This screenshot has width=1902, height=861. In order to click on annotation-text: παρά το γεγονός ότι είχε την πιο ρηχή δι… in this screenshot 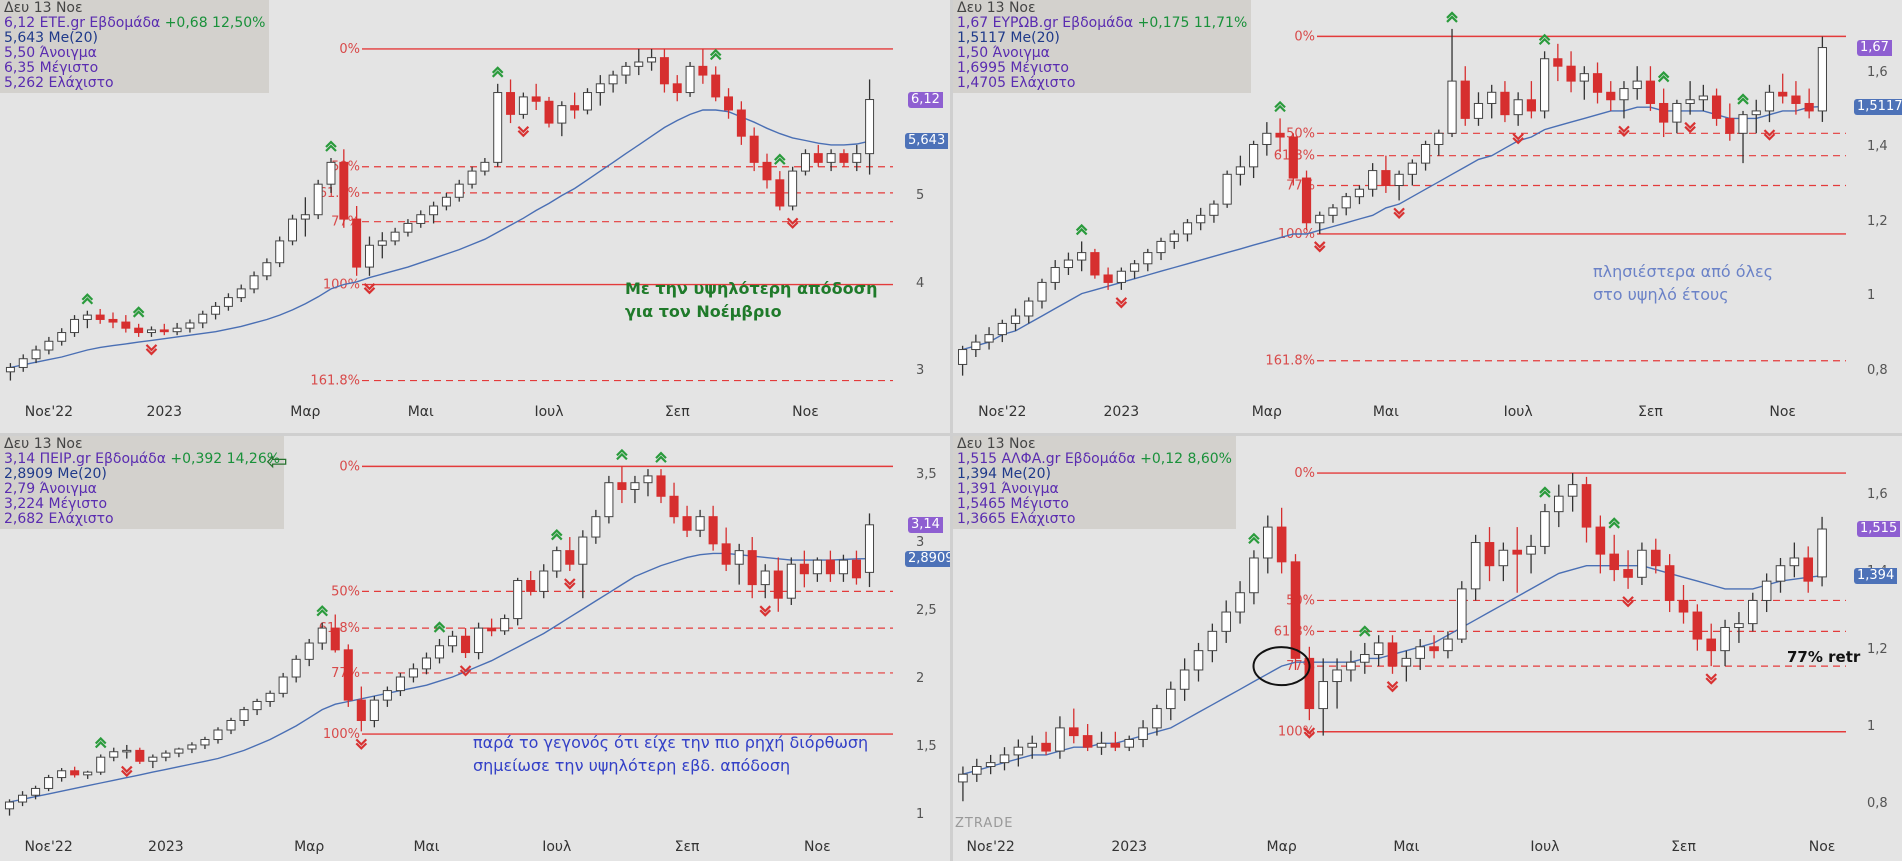, I will do `click(670, 754)`.